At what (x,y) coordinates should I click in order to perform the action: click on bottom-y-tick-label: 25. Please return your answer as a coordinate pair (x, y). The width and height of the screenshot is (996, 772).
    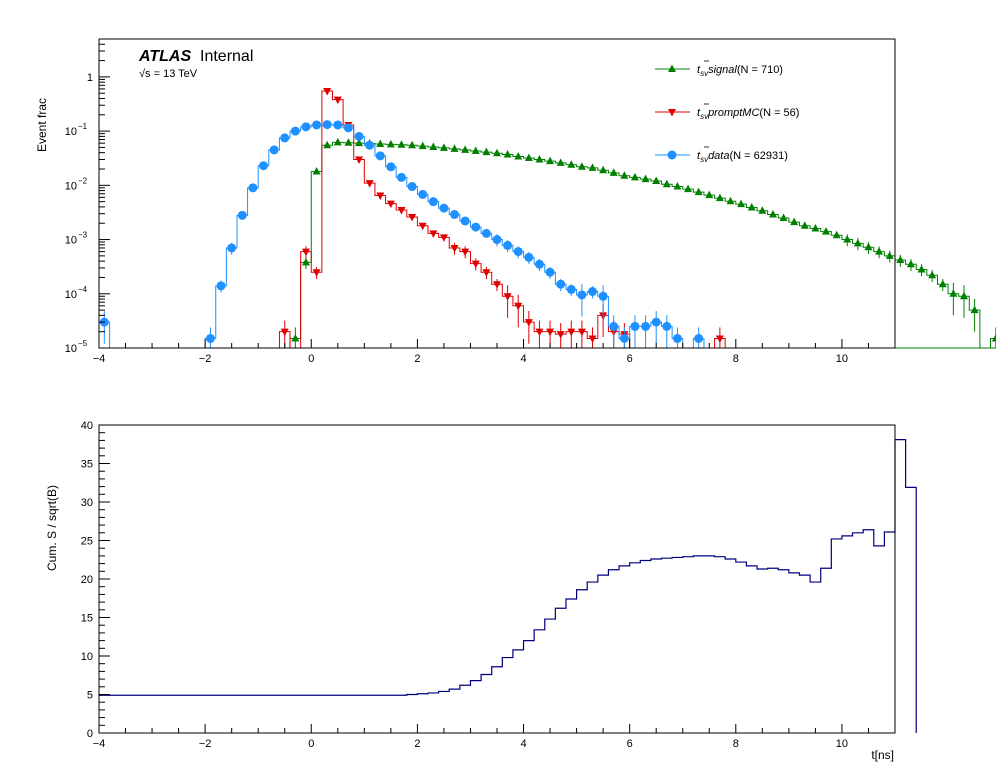
    Looking at the image, I should click on (87, 542).